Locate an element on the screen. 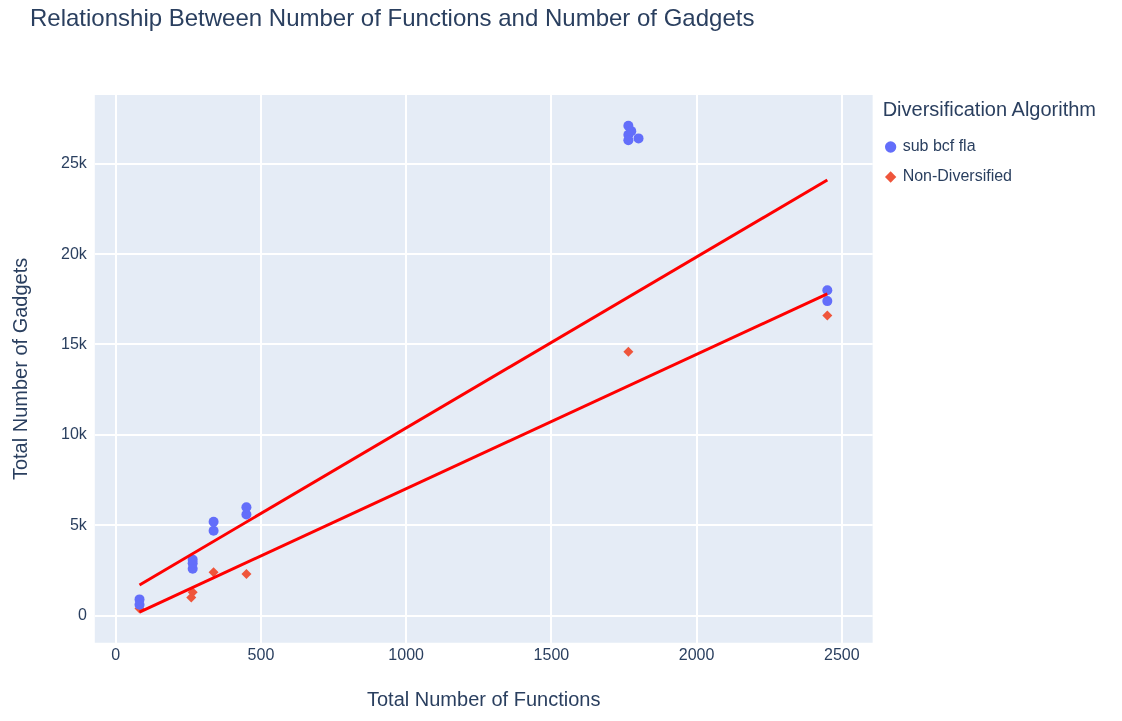 Image resolution: width=1122 pixels, height=721 pixels. y-tick-label: 0 is located at coordinates (82, 615).